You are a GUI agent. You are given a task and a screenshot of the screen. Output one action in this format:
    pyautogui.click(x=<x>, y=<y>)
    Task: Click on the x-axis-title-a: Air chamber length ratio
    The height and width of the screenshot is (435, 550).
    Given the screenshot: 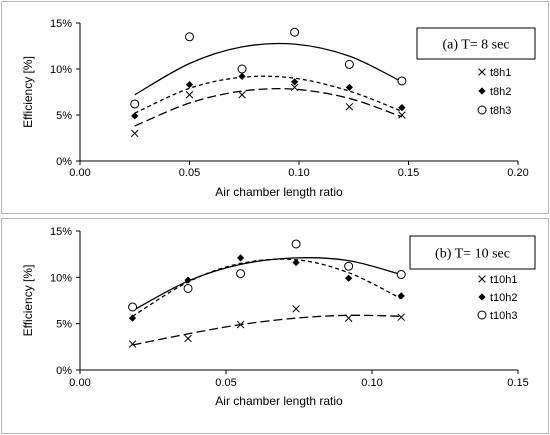 What is the action you would take?
    pyautogui.click(x=279, y=192)
    